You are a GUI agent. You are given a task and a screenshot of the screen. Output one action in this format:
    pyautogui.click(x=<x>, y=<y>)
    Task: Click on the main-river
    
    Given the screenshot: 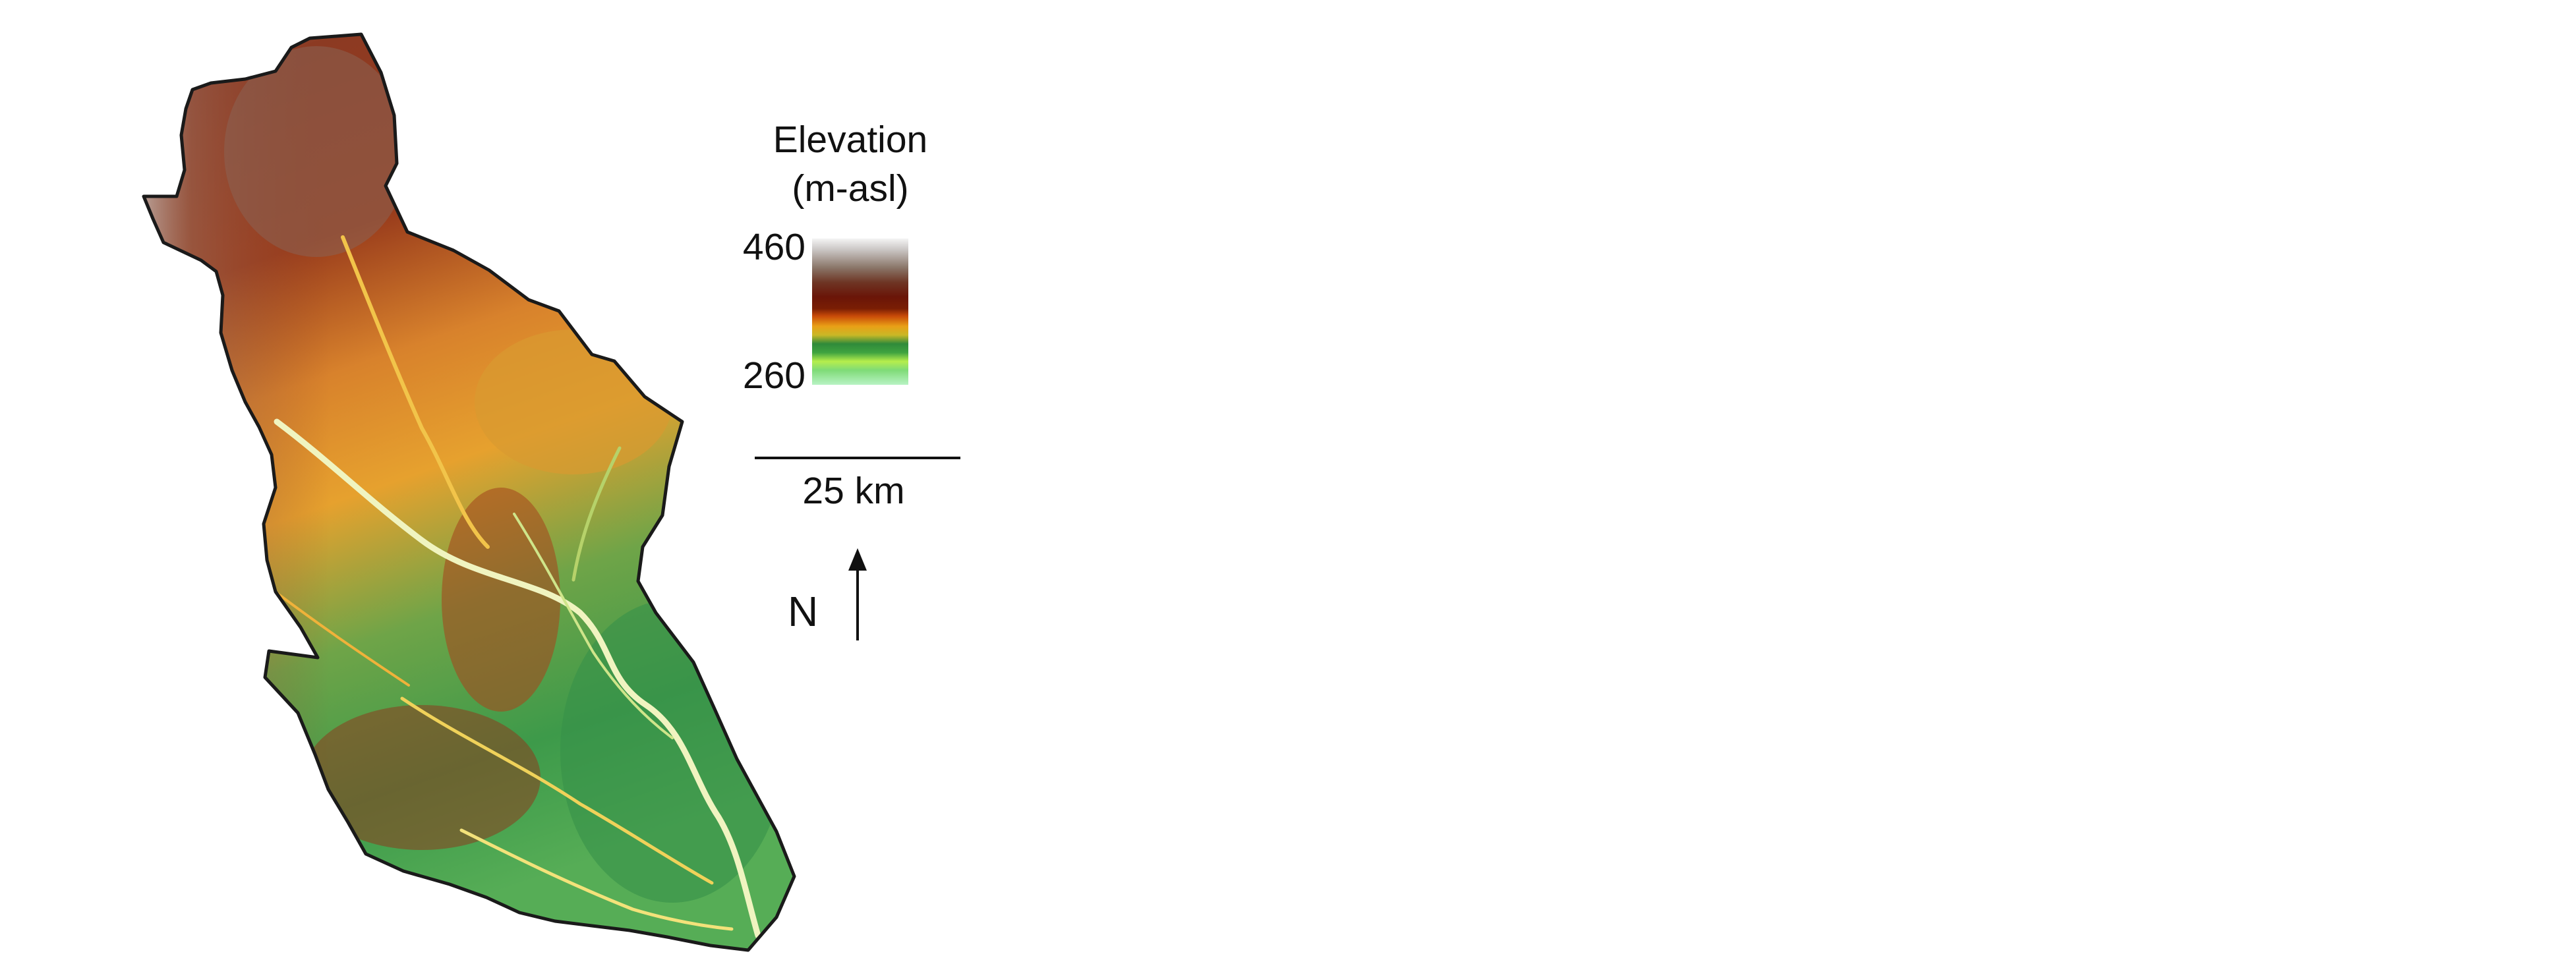 What is the action you would take?
    pyautogui.click(x=517, y=678)
    